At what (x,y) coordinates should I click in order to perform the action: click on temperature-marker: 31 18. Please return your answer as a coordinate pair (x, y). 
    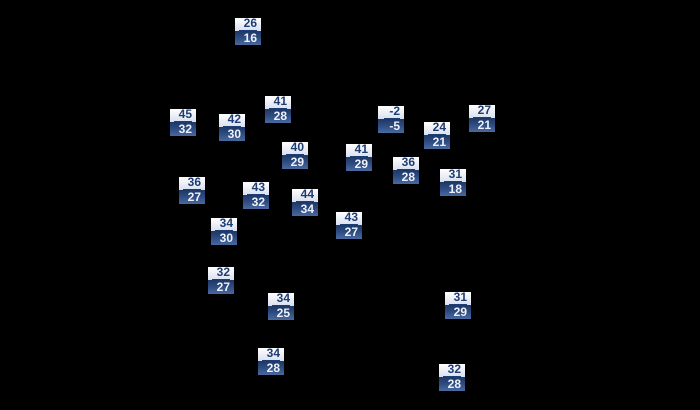
    Looking at the image, I should click on (453, 182).